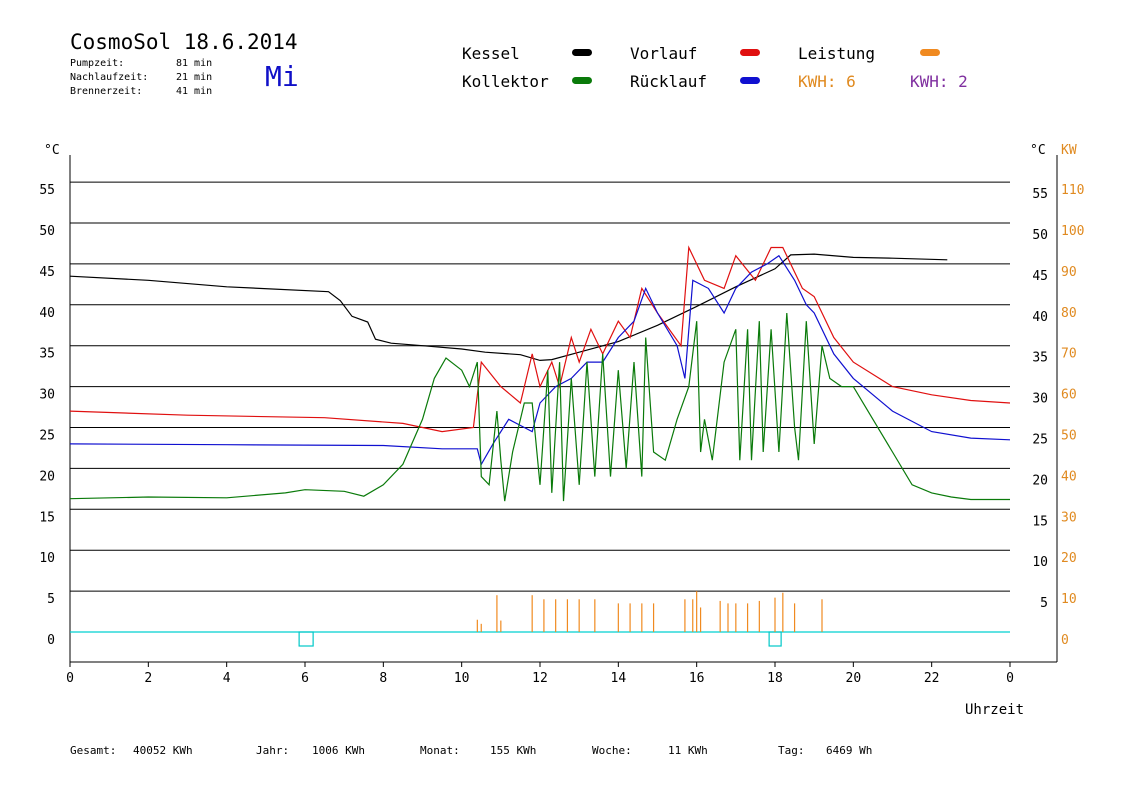 Image resolution: width=1148 pixels, height=812 pixels. What do you see at coordinates (1069, 476) in the screenshot?
I see `y-tick-label-power: 40` at bounding box center [1069, 476].